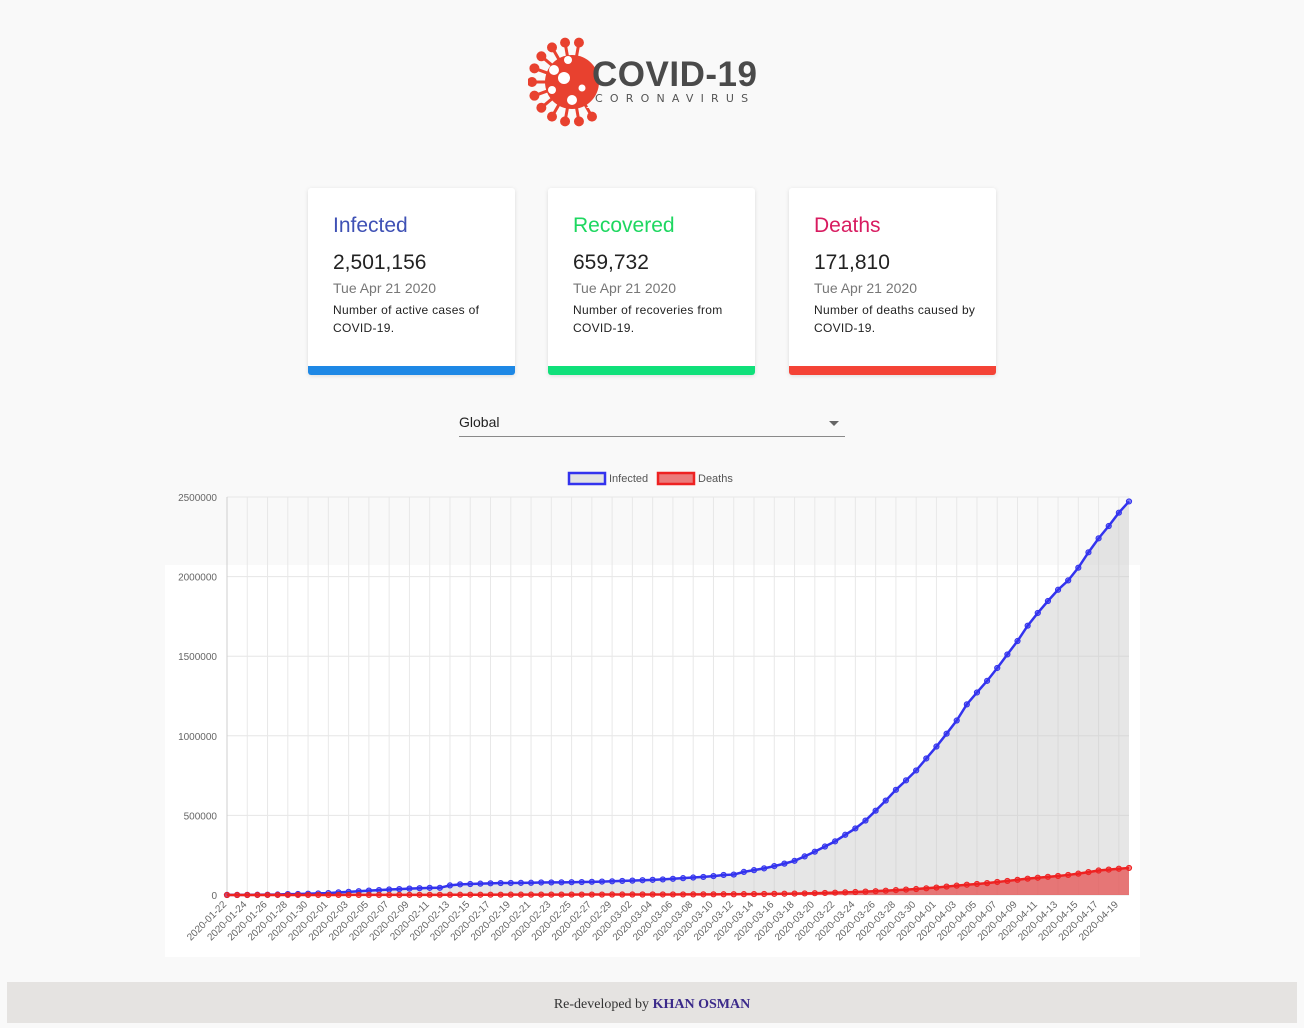  Describe the element at coordinates (675, 74) in the screenshot. I see `logo-title: COVID-19` at that location.